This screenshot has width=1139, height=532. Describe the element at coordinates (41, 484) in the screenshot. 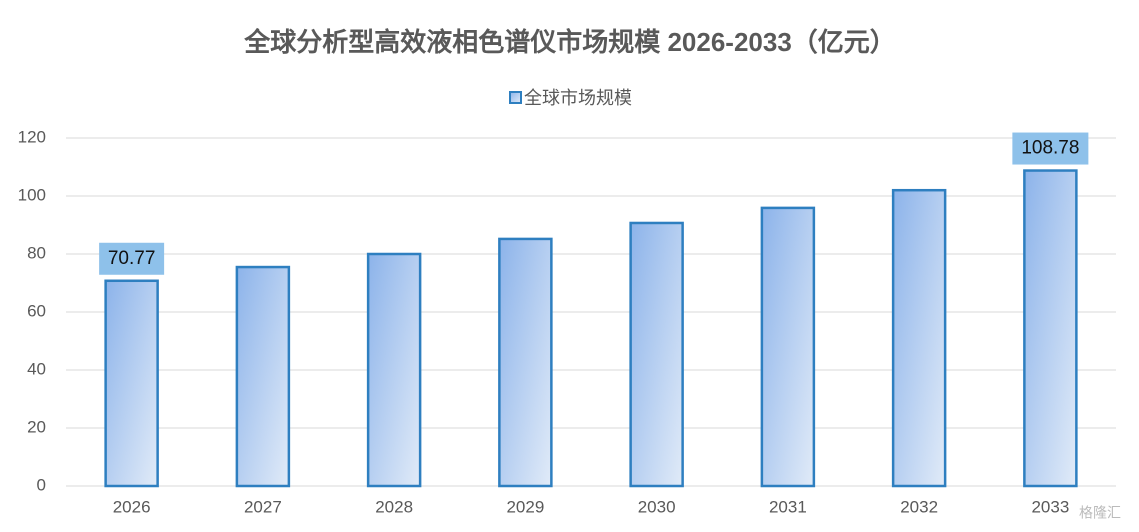

I see `y-tick-label: 0` at that location.